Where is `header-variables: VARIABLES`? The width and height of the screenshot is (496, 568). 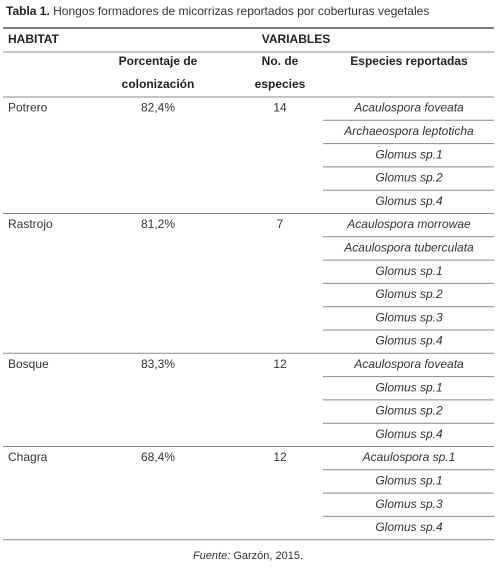
header-variables: VARIABLES is located at coordinates (296, 39).